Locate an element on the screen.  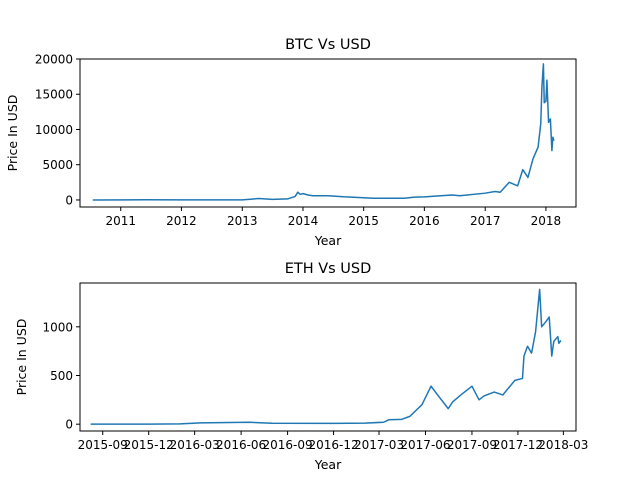
x-tick-label: 2016-03 is located at coordinates (195, 445).